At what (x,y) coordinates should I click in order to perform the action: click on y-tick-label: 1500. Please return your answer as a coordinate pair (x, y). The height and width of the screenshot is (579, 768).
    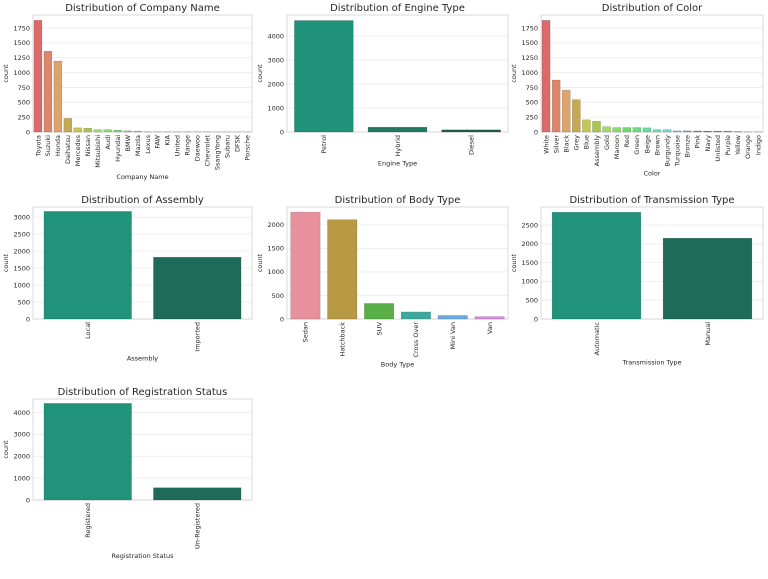
    Looking at the image, I should click on (275, 249).